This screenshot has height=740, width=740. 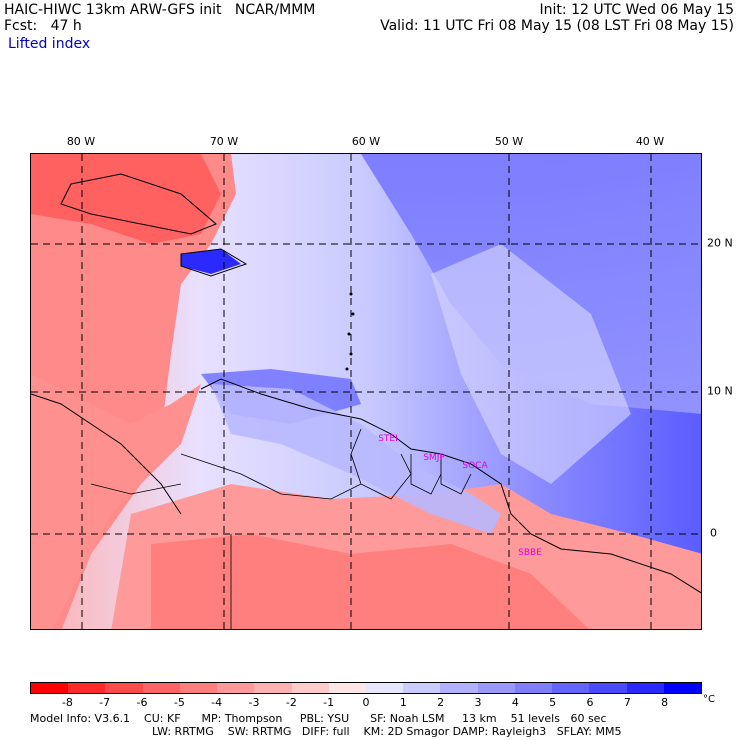 What do you see at coordinates (515, 702) in the screenshot?
I see `colorbar-tick-label: 4` at bounding box center [515, 702].